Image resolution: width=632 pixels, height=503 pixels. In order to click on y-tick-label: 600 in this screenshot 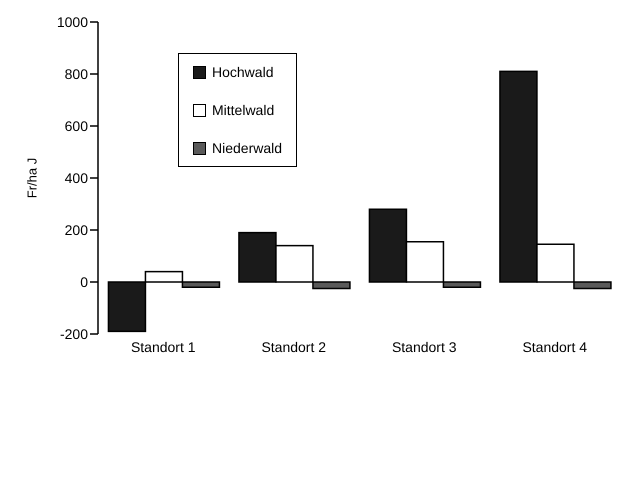, I will do `click(76, 126)`.